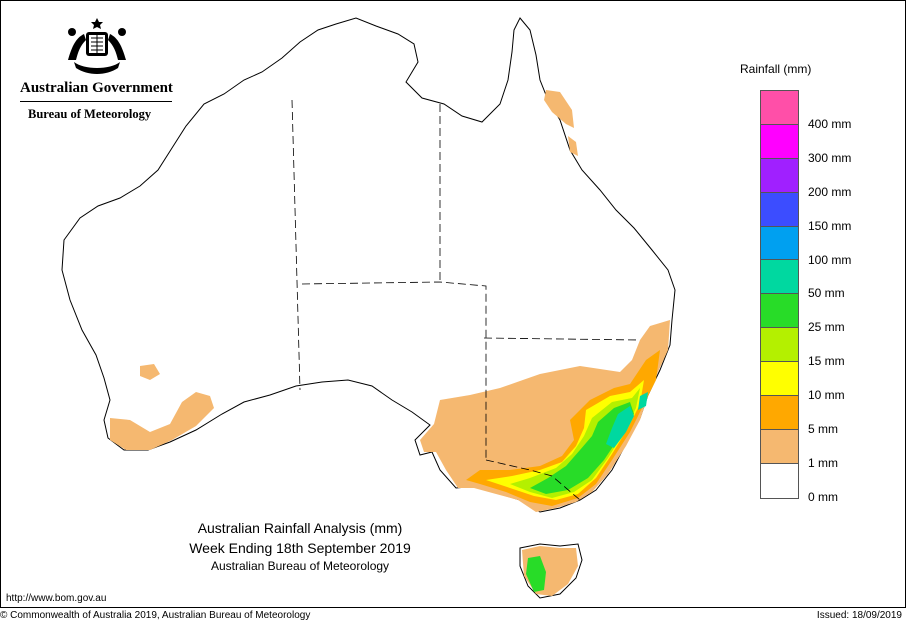 Image resolution: width=906 pixels, height=622 pixels. What do you see at coordinates (96, 88) in the screenshot?
I see `government-label: Australian Government` at bounding box center [96, 88].